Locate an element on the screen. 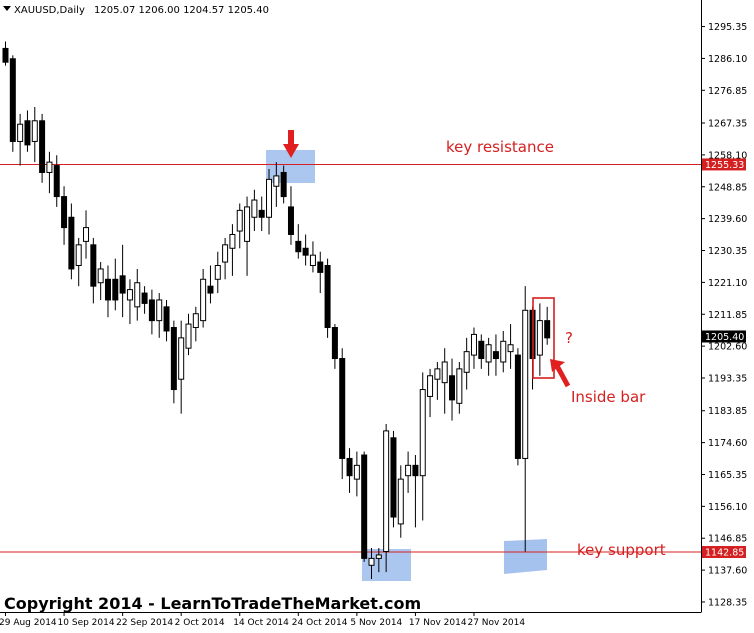  key-support-label: key support is located at coordinates (621, 550).